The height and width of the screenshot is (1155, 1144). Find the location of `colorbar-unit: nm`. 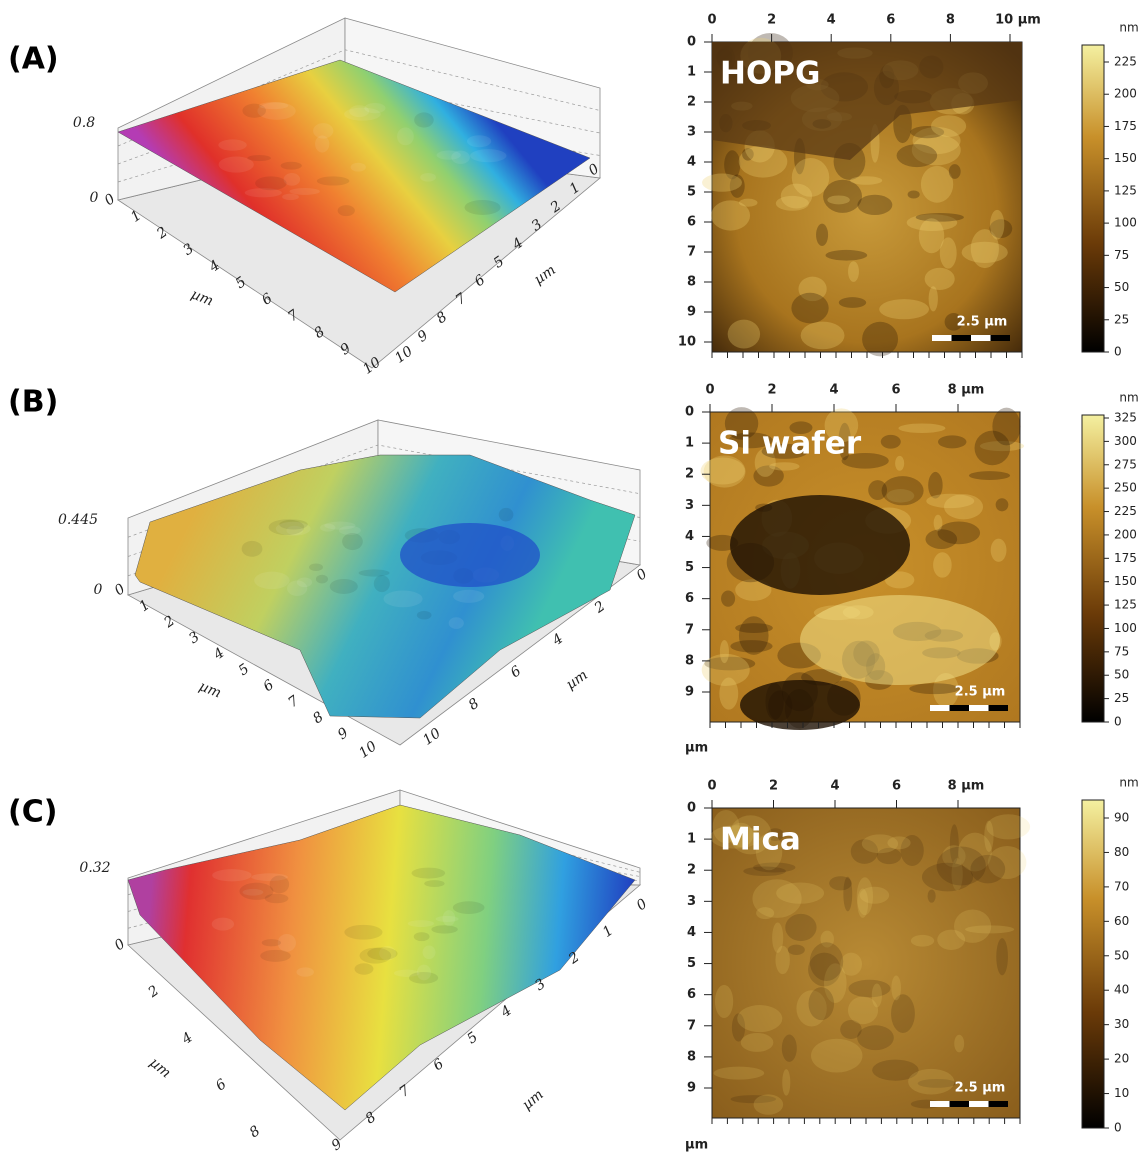

colorbar-unit: nm is located at coordinates (1128, 28).